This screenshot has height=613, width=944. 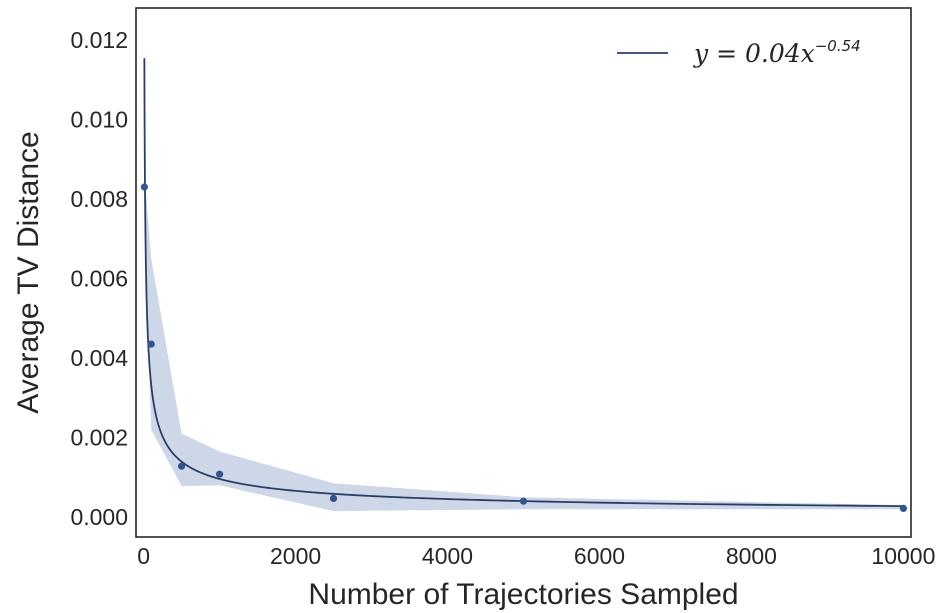 I want to click on legend-label: y = 0.04x−0.54, so click(x=777, y=52).